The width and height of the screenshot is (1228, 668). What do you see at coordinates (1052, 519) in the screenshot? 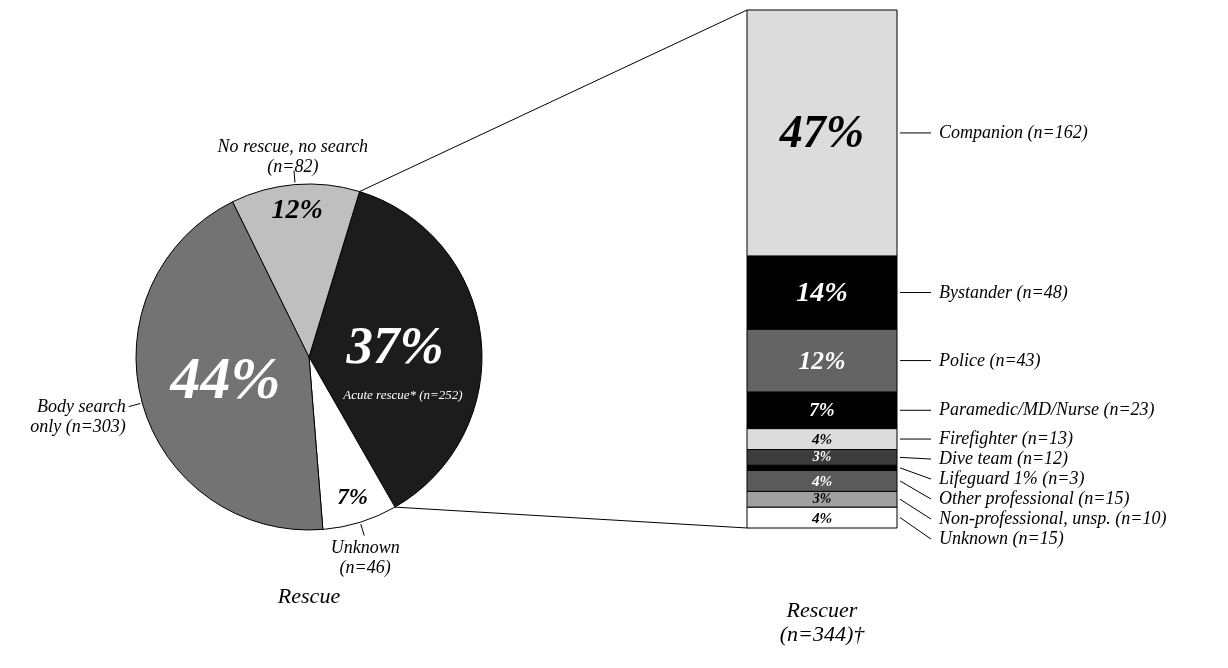
I see `legend-label: Non-professional, unsp. (n=10)` at bounding box center [1052, 519].